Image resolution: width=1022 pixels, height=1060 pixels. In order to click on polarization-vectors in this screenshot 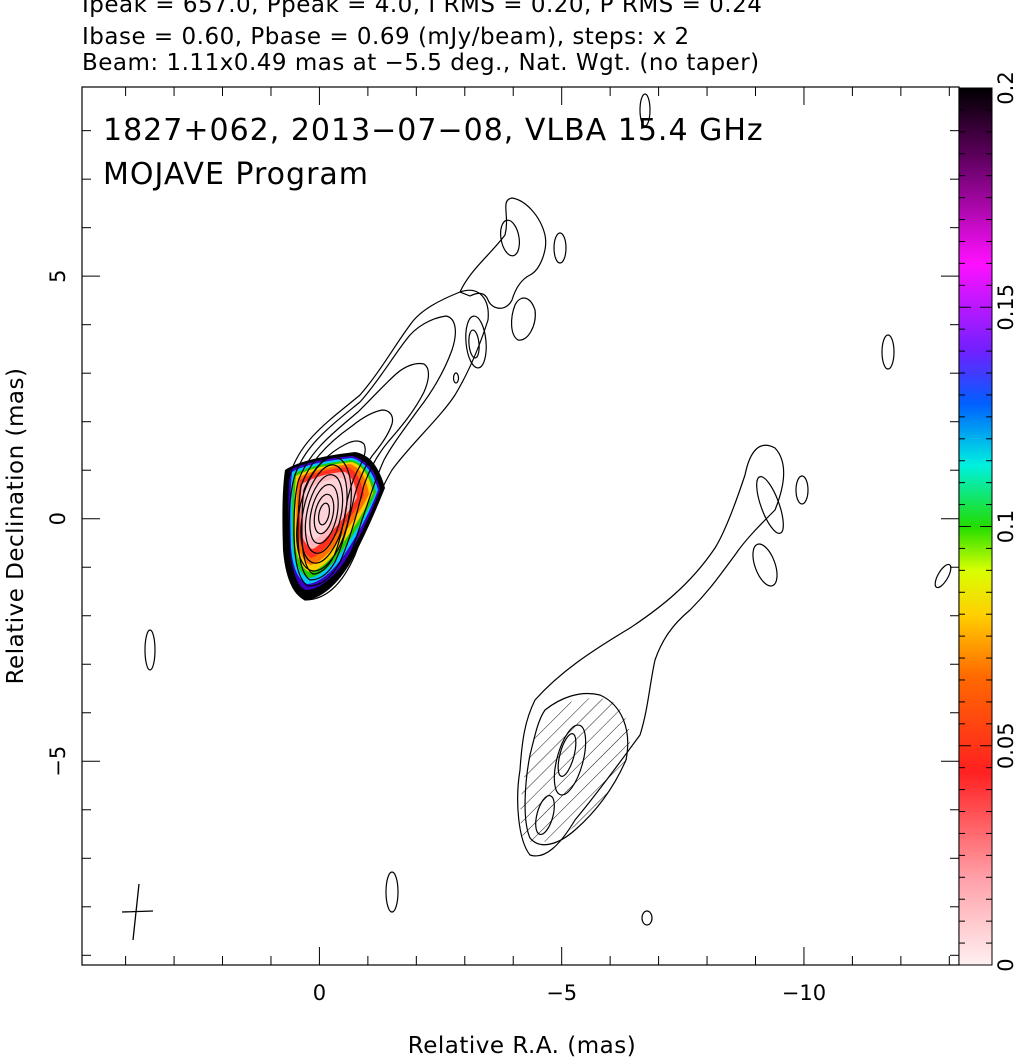, I will do `click(575, 770)`.